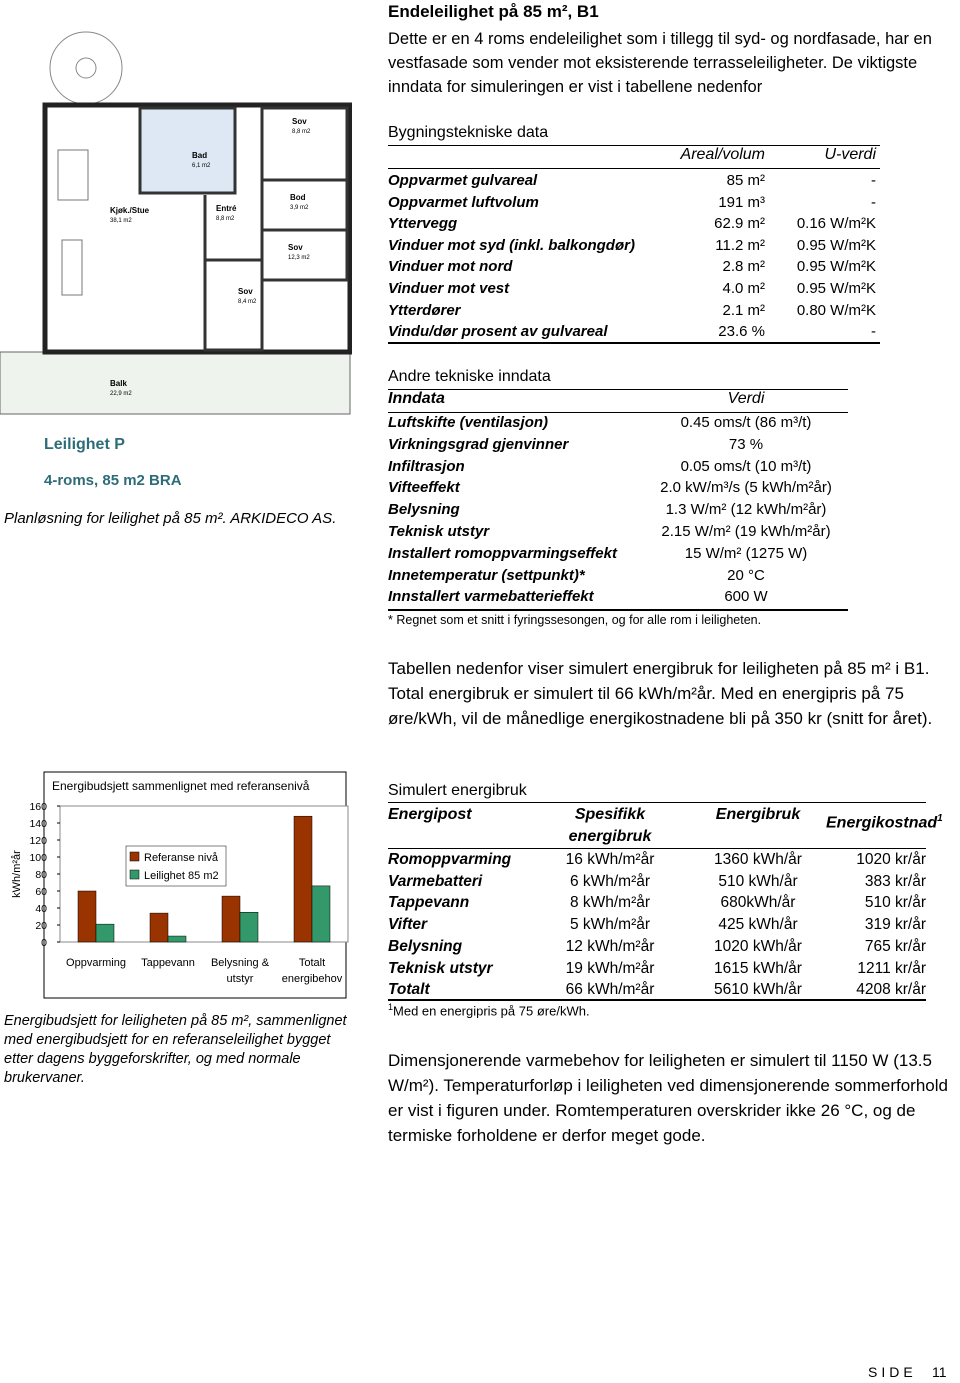 This screenshot has width=960, height=1383. I want to click on cell: 11.2 m², so click(740, 245).